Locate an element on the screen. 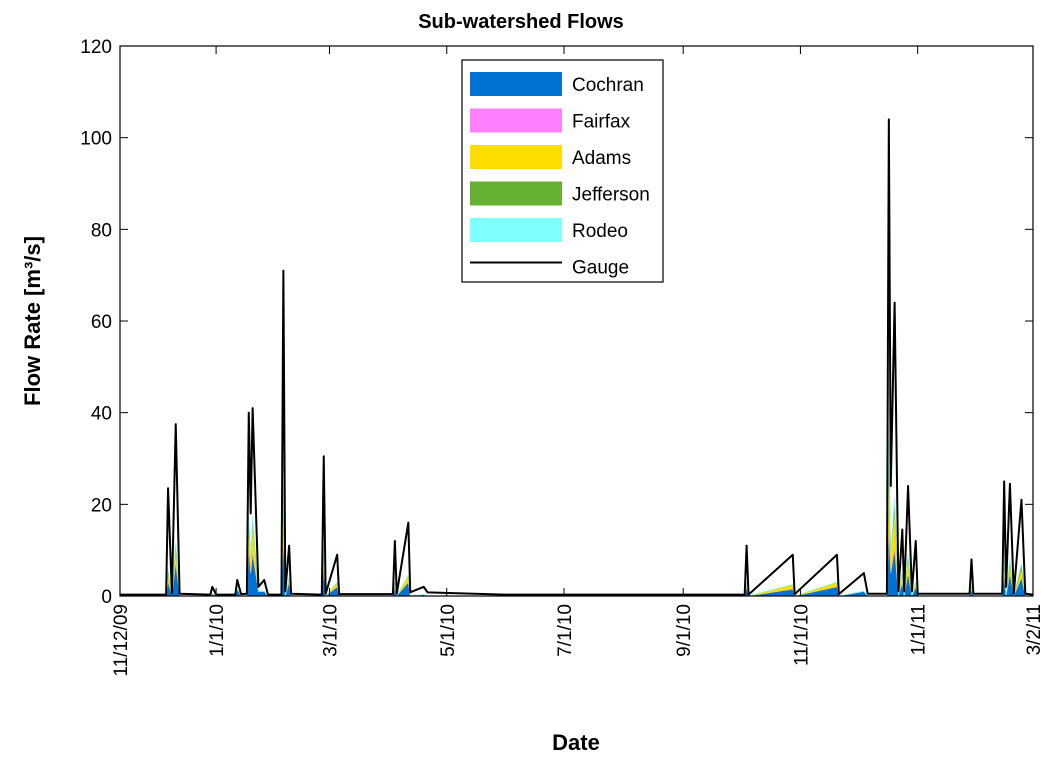 This screenshot has width=1043, height=759. legend-label: Jefferson is located at coordinates (611, 195).